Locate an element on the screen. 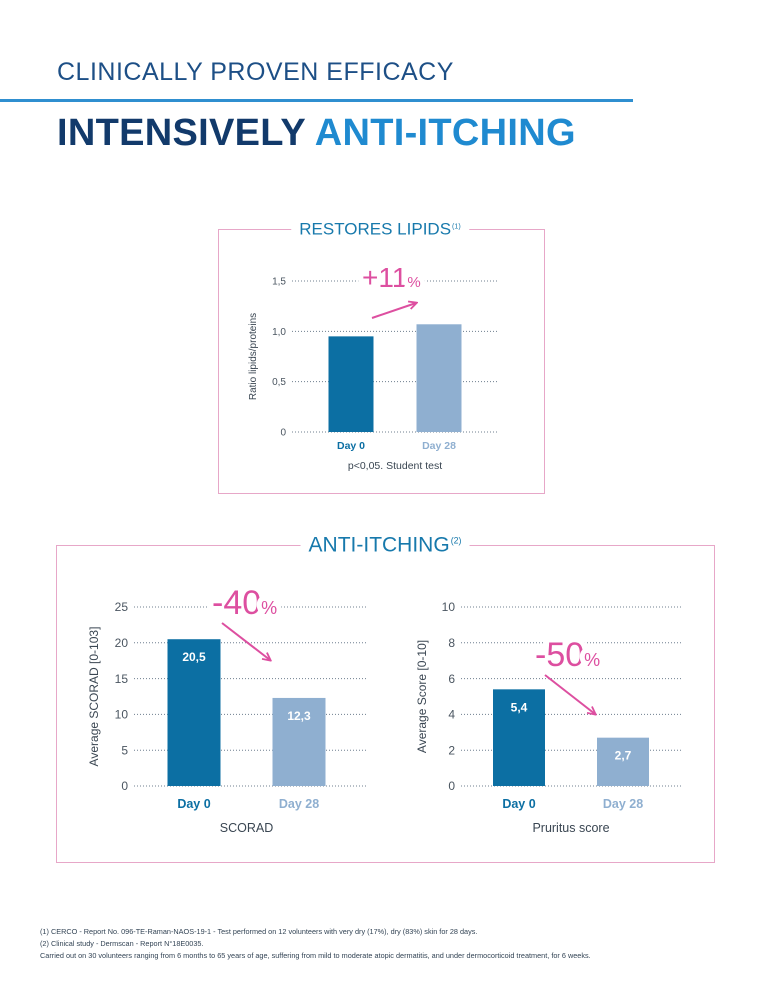  scorad-change-annotation: -40% is located at coordinates (244, 603).